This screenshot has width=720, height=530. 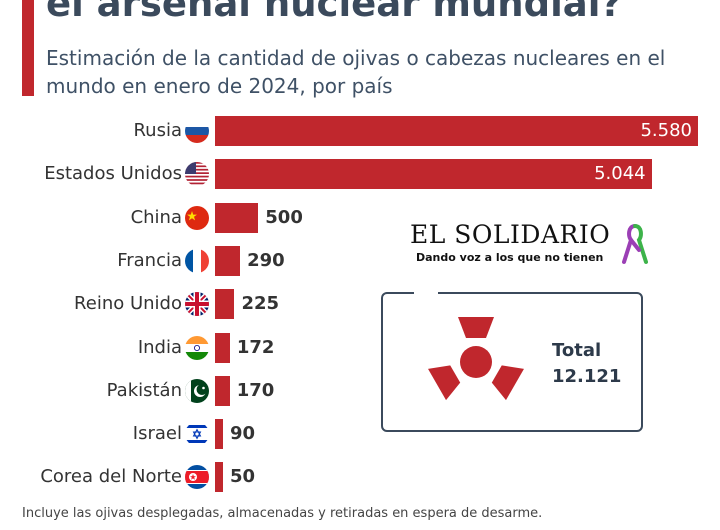 I want to click on russia-flag-icon, so click(x=197, y=131).